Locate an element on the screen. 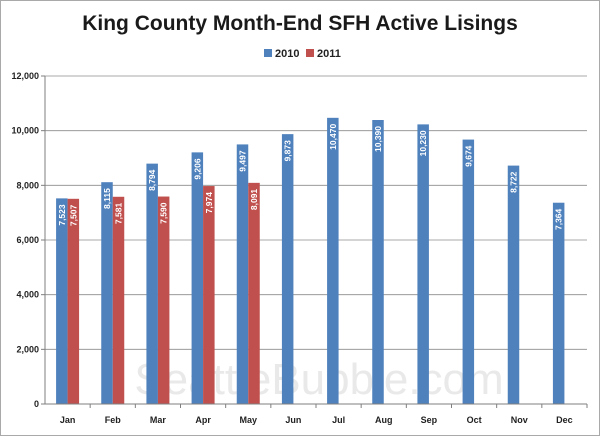 The image size is (600, 436). data-label: 7,590 is located at coordinates (164, 213).